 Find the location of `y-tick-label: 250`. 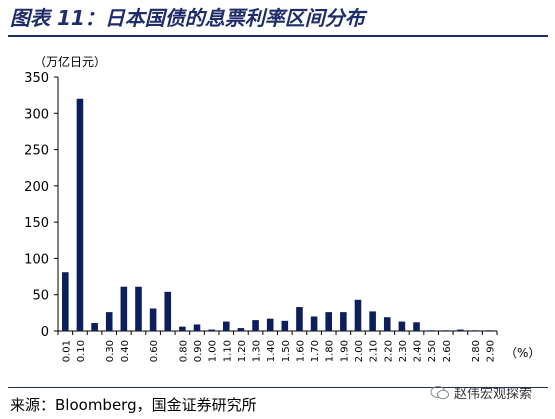

y-tick-label: 250 is located at coordinates (36, 151).